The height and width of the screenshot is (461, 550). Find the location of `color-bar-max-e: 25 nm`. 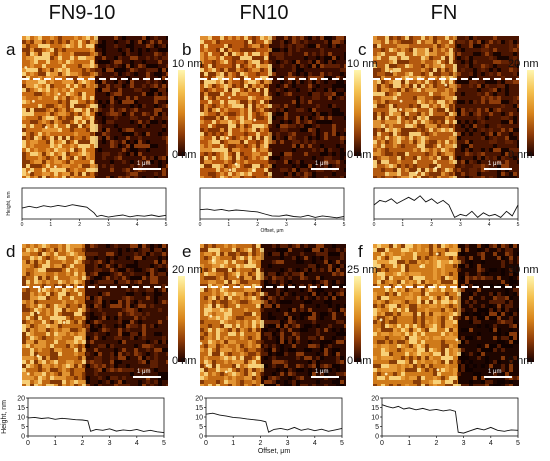

color-bar-max-e: 25 nm is located at coordinates (362, 270).